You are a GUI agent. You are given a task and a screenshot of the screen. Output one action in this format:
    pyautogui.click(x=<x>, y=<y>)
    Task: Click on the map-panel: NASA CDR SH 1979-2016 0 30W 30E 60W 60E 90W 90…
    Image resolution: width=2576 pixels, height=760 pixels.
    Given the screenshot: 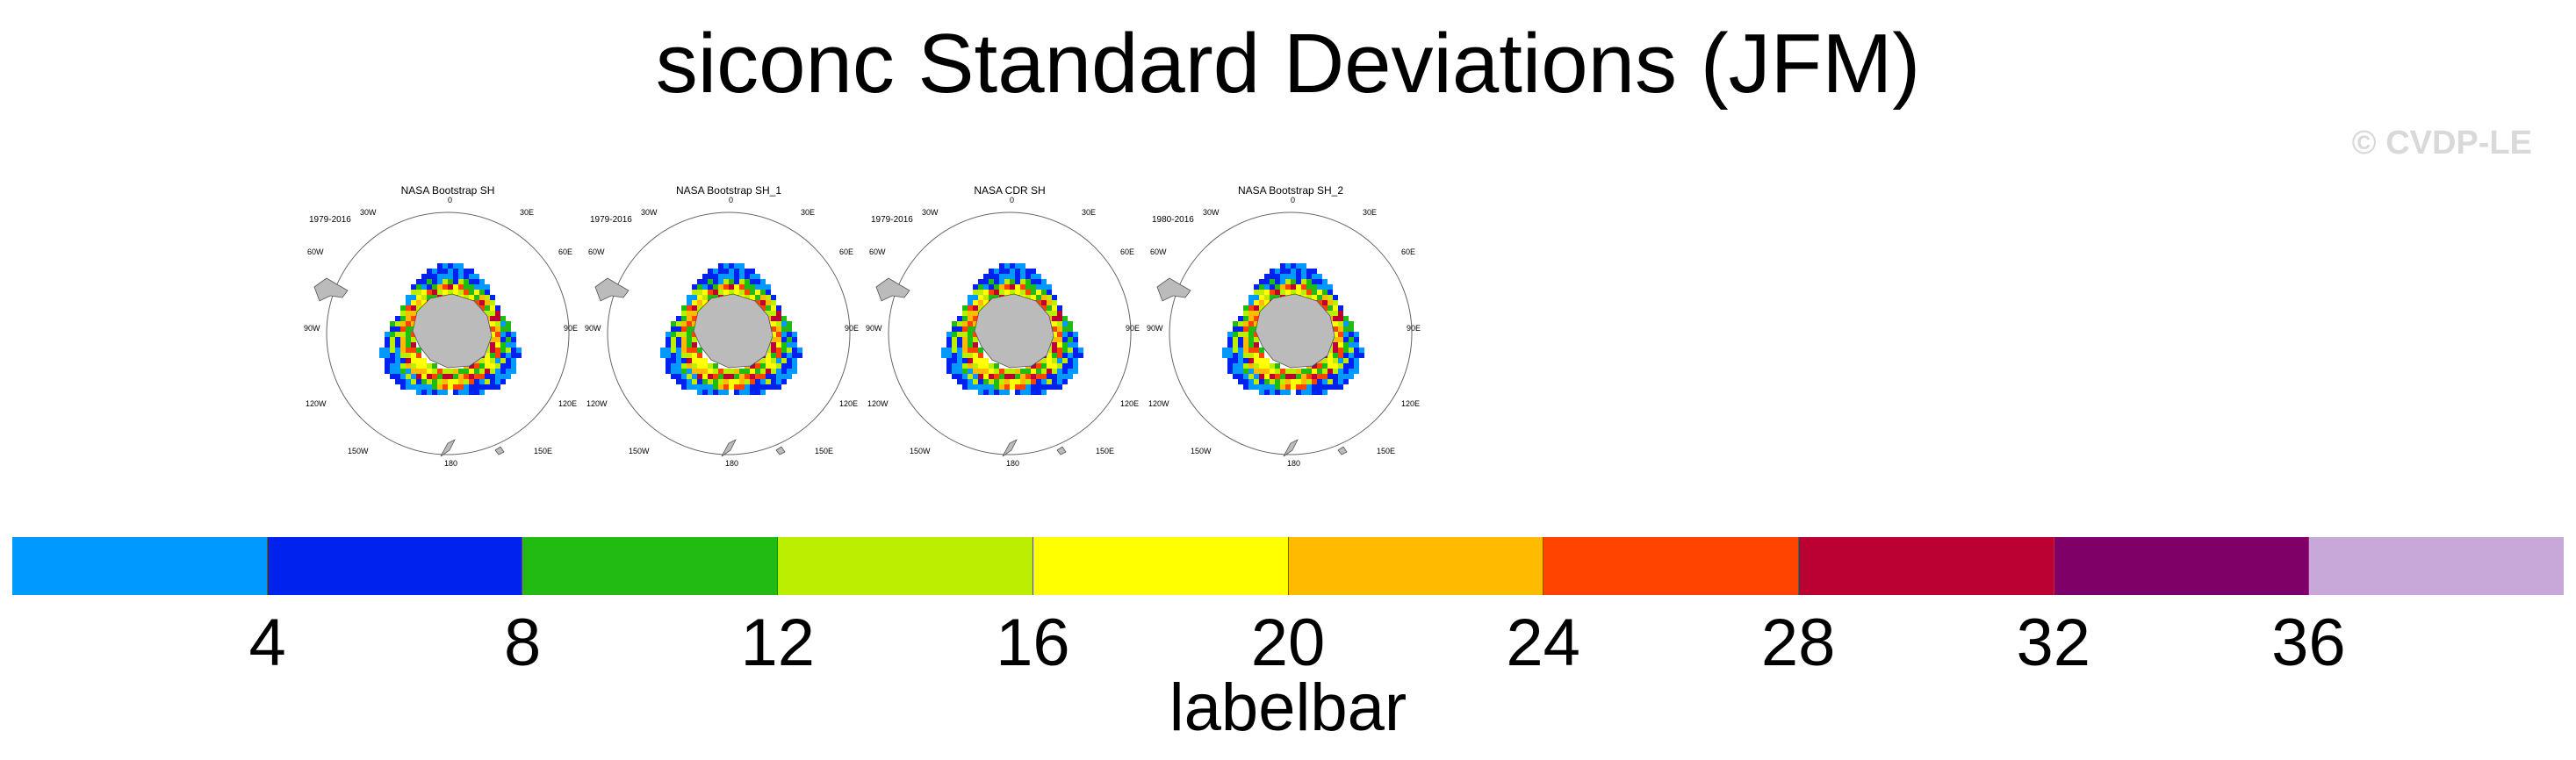 What is the action you would take?
    pyautogui.click(x=1008, y=325)
    